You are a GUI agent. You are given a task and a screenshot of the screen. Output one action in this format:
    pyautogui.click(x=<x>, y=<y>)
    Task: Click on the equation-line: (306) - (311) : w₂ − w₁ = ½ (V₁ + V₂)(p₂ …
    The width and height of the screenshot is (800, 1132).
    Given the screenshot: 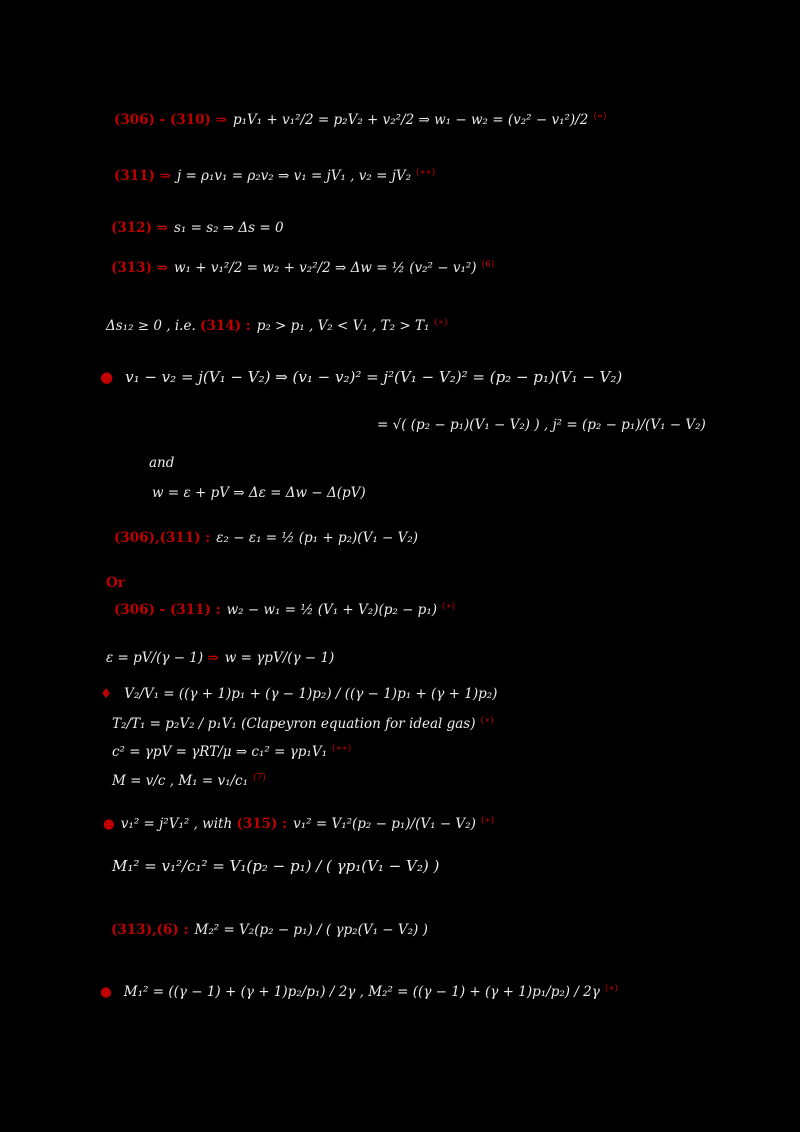 What is the action you would take?
    pyautogui.click(x=281, y=610)
    